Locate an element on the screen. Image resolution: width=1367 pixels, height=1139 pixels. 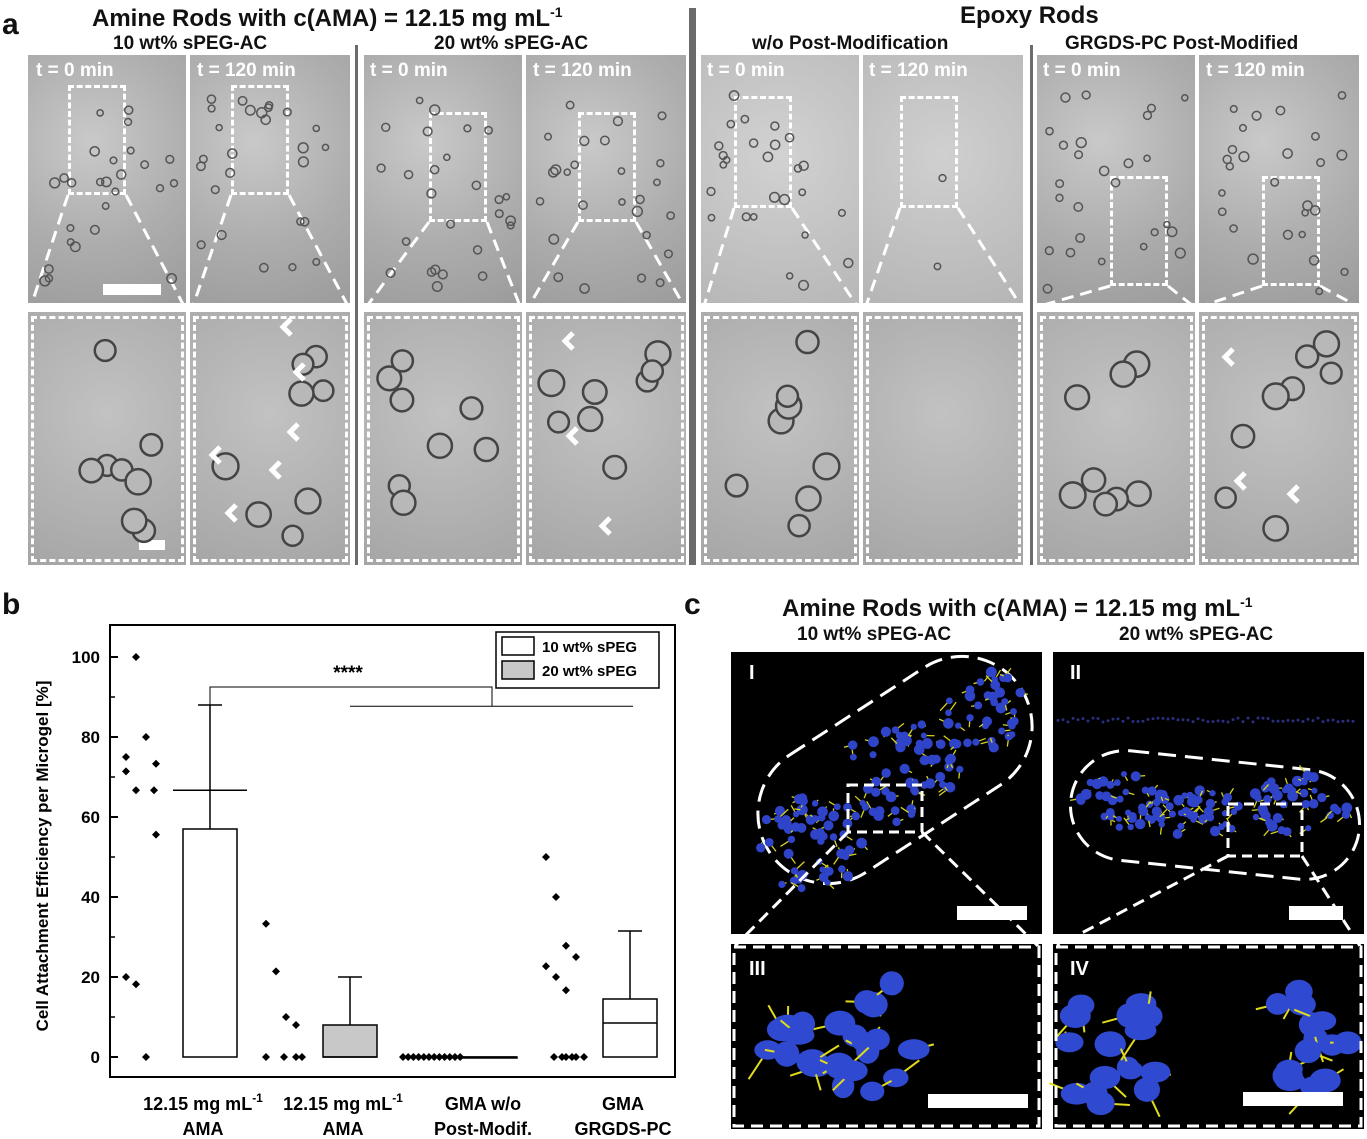
panel-a-left-header-sup: -1 is located at coordinates (556, 12).